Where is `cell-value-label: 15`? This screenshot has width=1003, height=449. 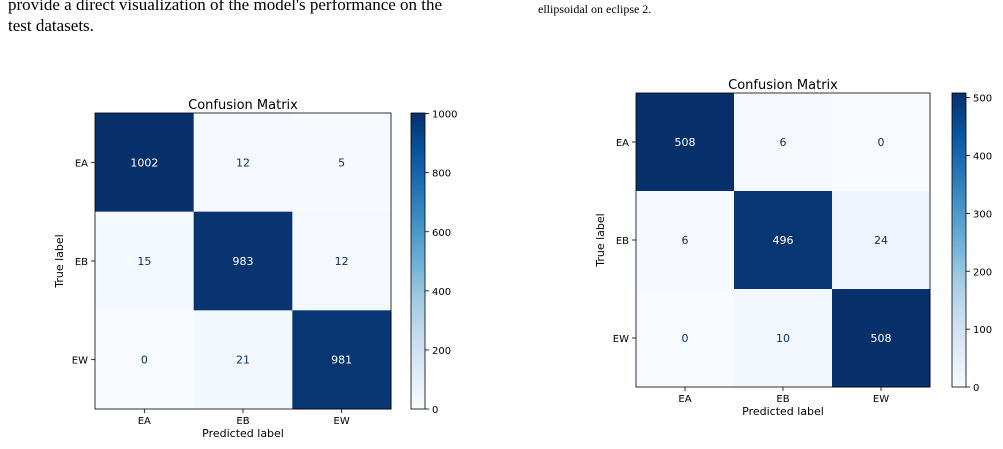
cell-value-label: 15 is located at coordinates (144, 261).